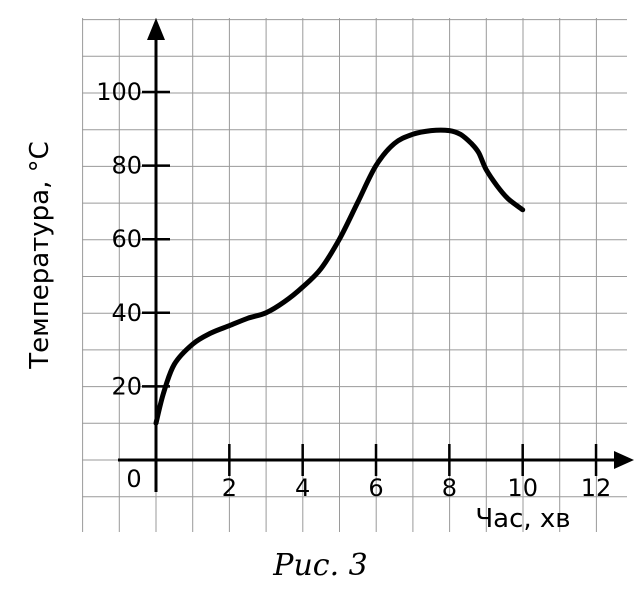 This screenshot has width=641, height=596. What do you see at coordinates (375, 488) in the screenshot?
I see `x-tick-label: 6` at bounding box center [375, 488].